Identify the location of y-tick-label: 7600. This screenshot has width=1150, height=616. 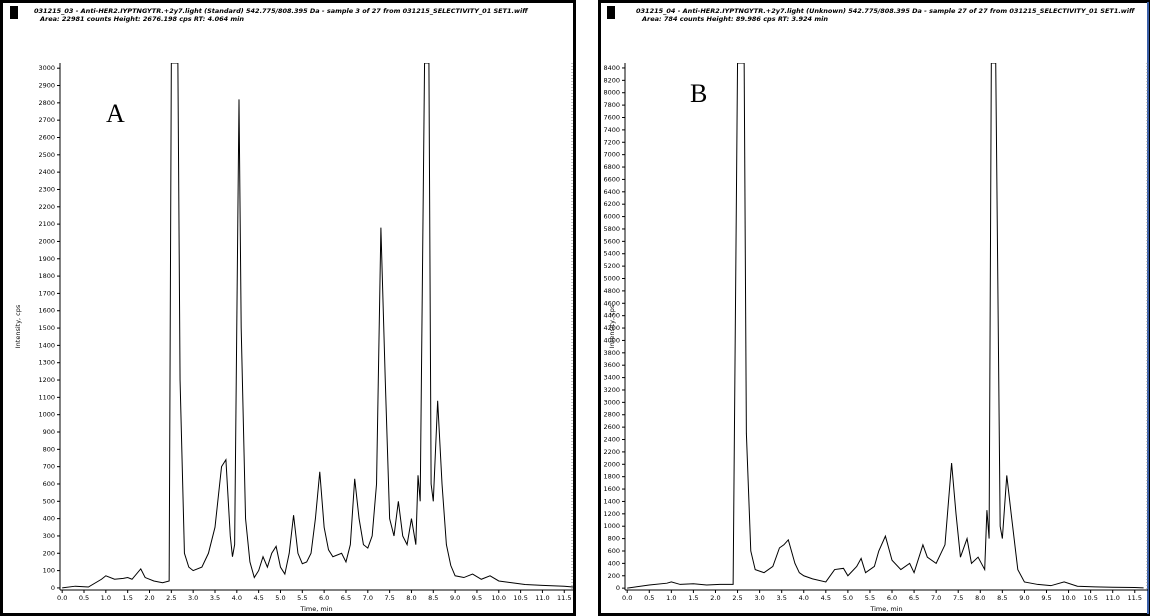
(611, 117).